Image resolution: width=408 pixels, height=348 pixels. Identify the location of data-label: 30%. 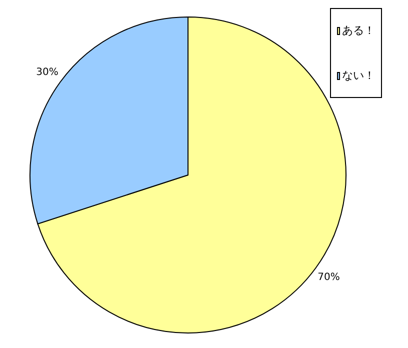
(47, 72).